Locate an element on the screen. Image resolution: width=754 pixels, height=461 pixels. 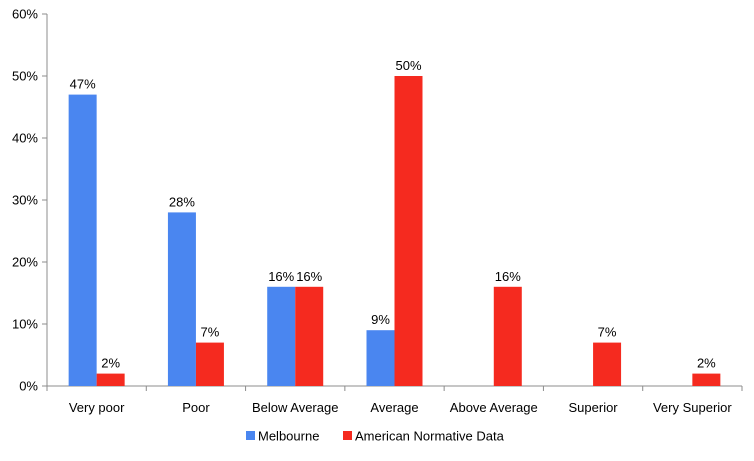
legend-label: American Normative Data is located at coordinates (430, 436).